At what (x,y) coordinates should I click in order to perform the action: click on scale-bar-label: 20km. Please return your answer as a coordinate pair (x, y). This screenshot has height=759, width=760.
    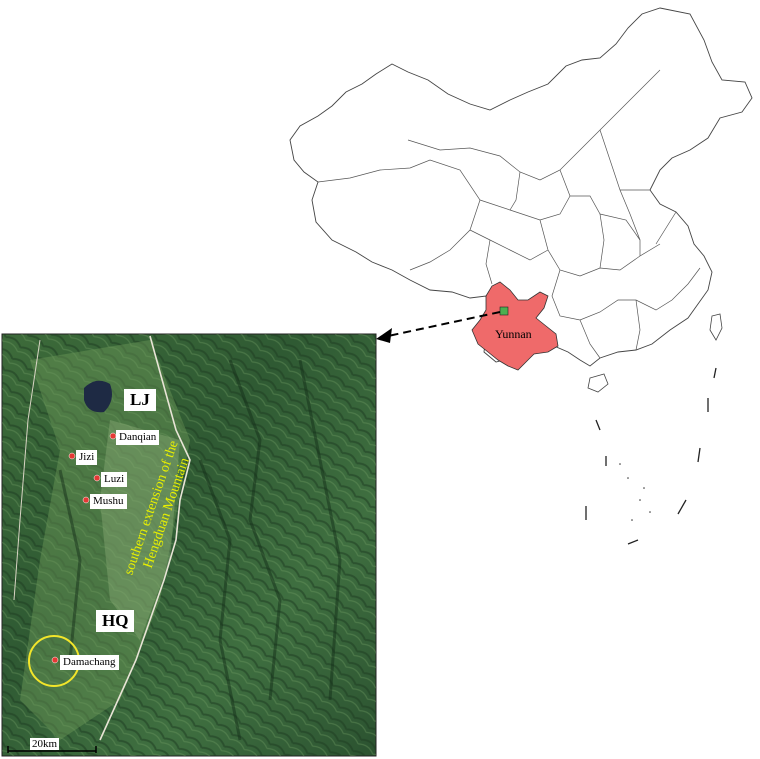
    Looking at the image, I should click on (45, 744).